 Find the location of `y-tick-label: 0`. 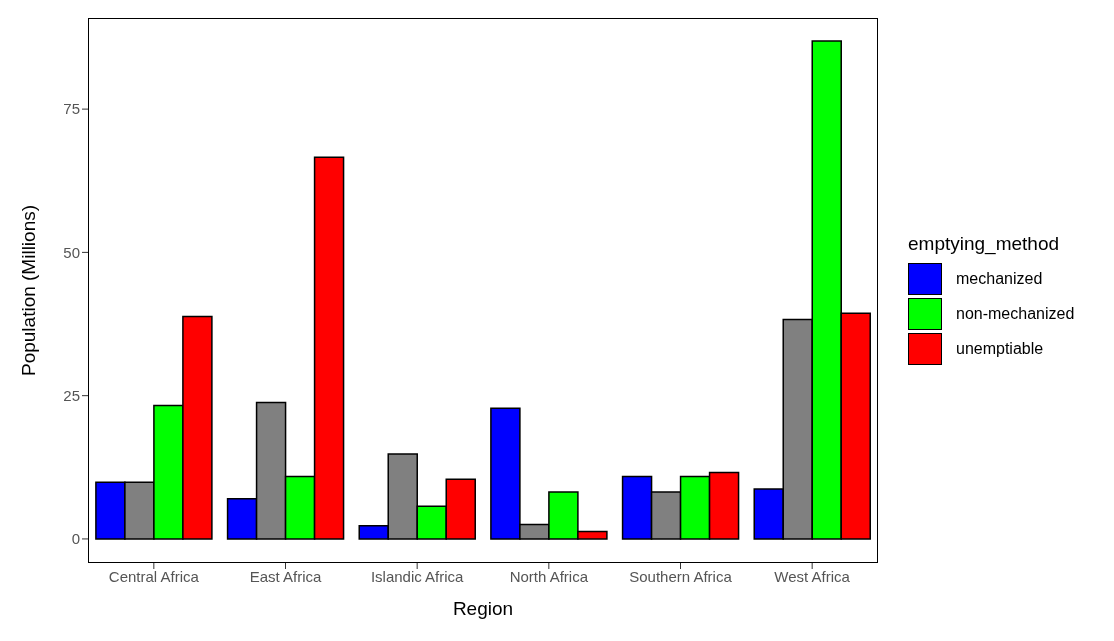

y-tick-label: 0 is located at coordinates (75, 539).